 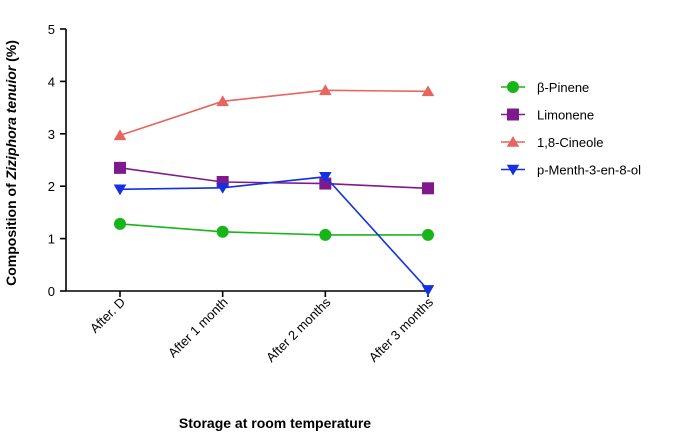 I want to click on y-axis-title-species: Ziziphora tenuior, so click(x=11, y=122).